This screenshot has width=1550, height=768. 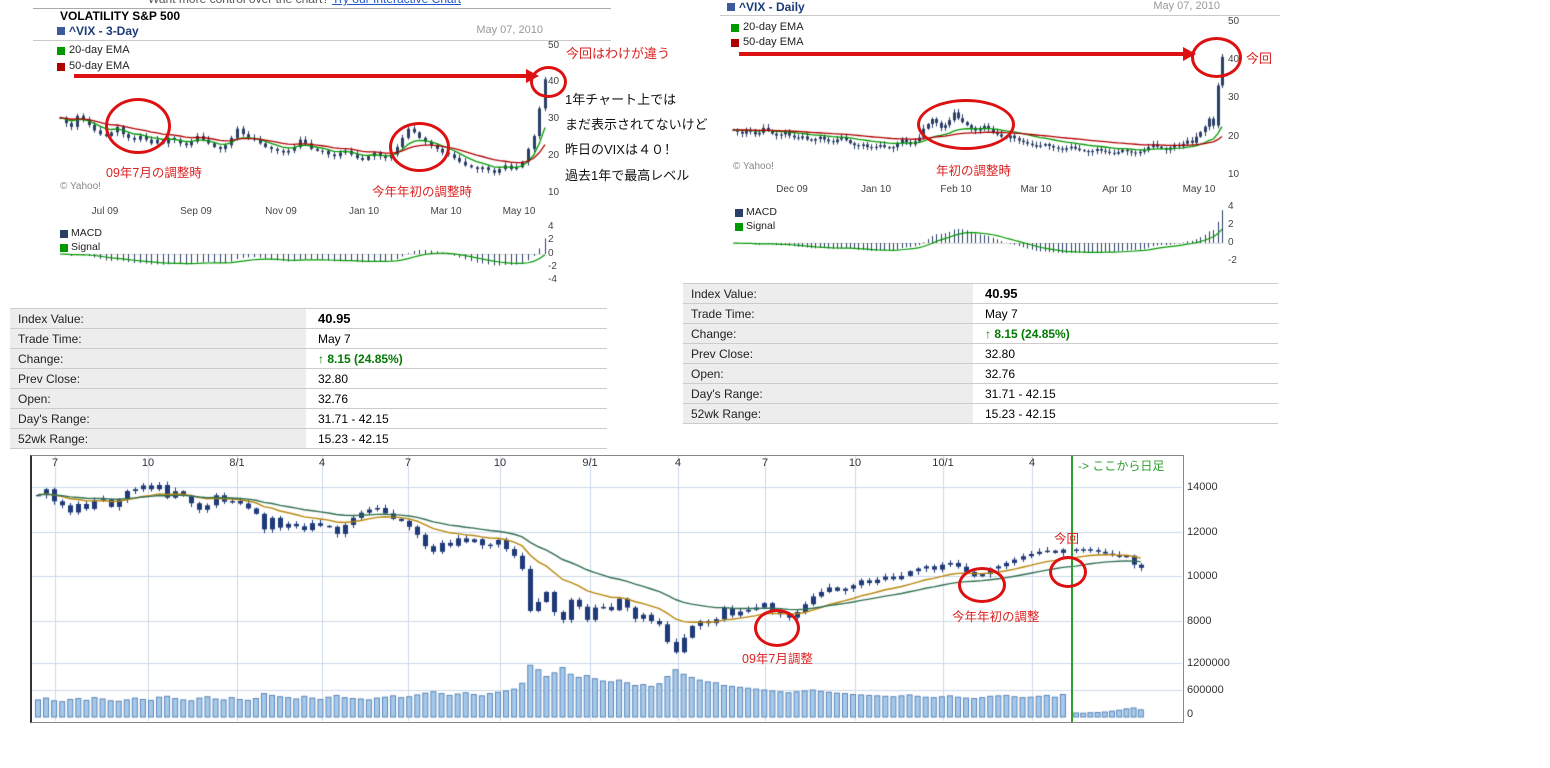 What do you see at coordinates (138, 126) in the screenshot?
I see `annotation-circle-jul09` at bounding box center [138, 126].